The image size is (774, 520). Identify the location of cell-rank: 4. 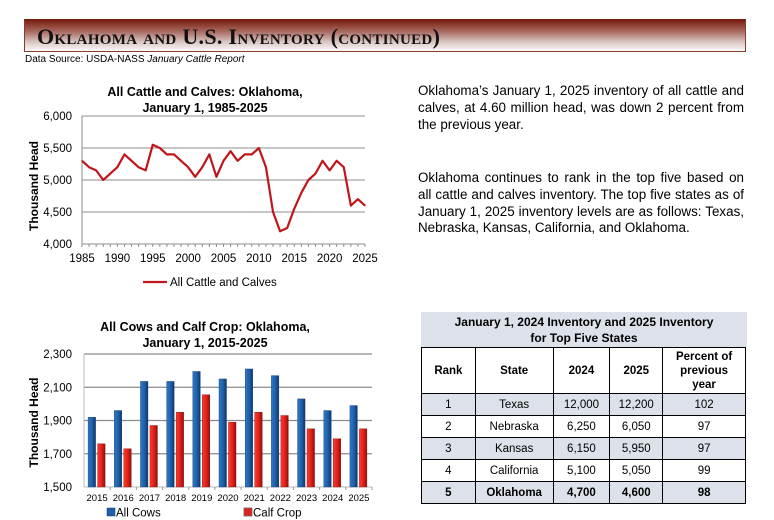
(448, 470).